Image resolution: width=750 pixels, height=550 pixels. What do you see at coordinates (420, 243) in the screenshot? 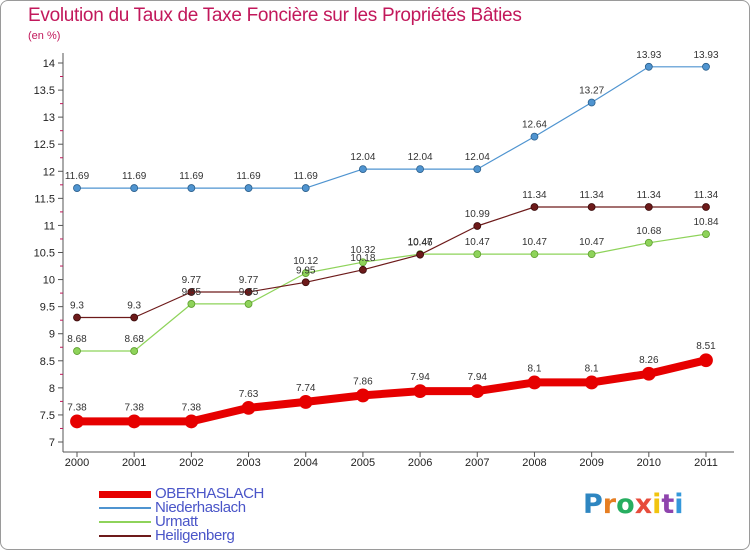
I see `data-label-heiligenberg: 10.46` at bounding box center [420, 243].